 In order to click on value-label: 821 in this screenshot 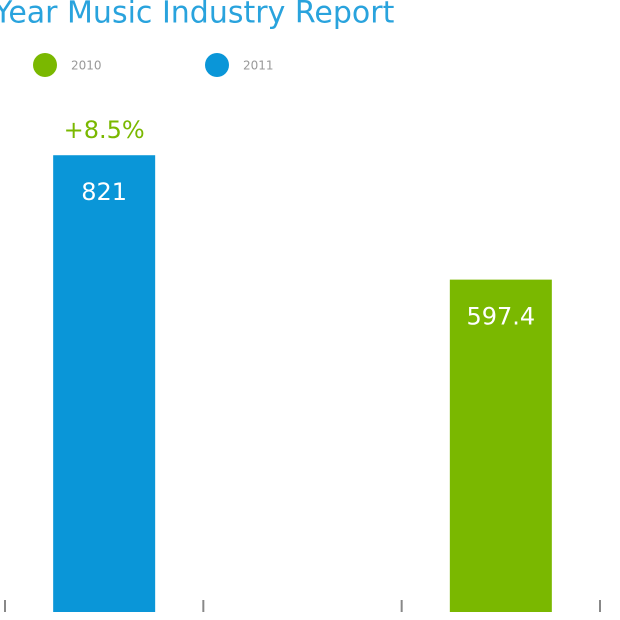, I will do `click(104, 192)`.